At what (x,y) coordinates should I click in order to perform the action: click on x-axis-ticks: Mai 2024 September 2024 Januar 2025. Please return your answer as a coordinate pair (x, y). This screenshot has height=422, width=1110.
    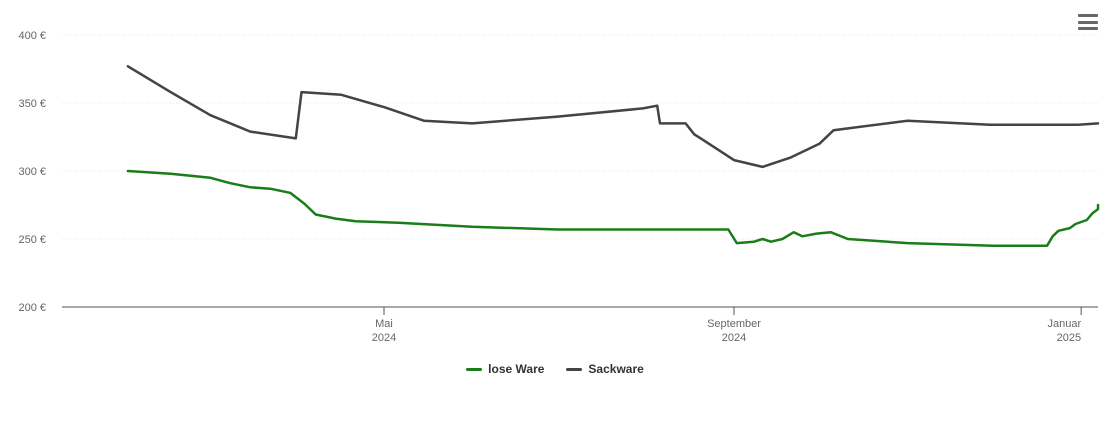
    Looking at the image, I should click on (727, 325).